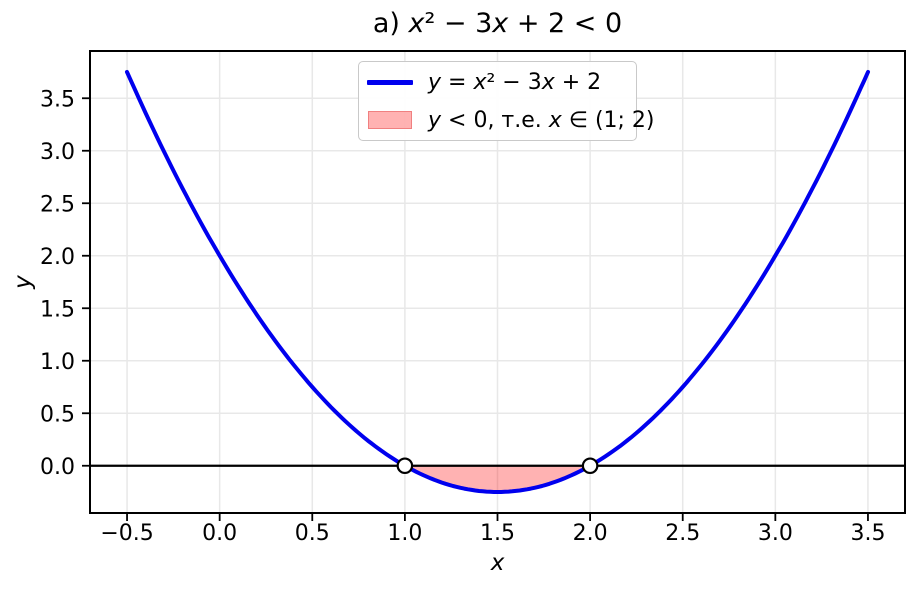 This screenshot has width=919, height=591. I want to click on legend-line-swatch, so click(390, 82).